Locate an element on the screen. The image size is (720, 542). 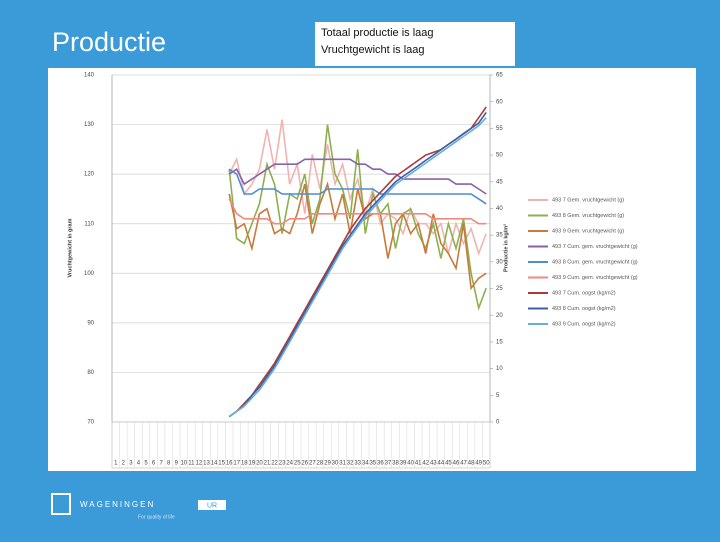
legend-label: 493 8 Gem. vruchtgewicht (g) is located at coordinates (588, 216).